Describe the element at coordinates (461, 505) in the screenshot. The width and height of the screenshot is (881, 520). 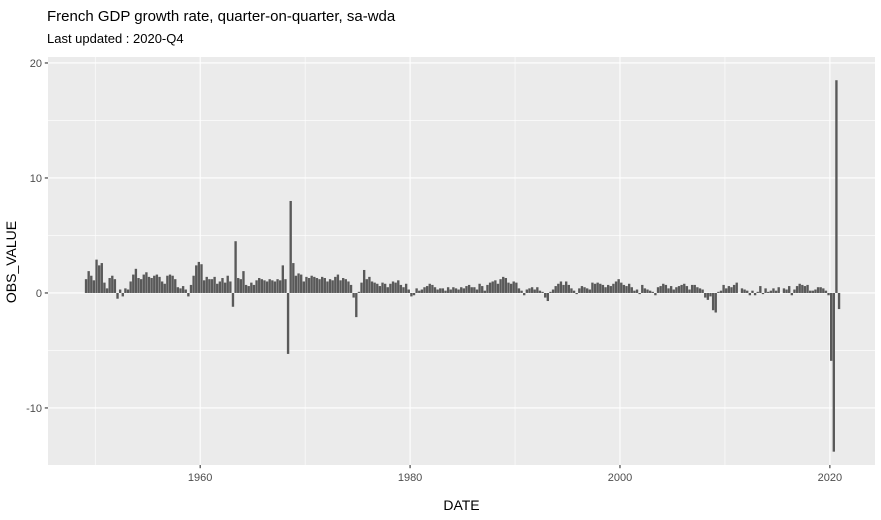
I see `x-axis-title: DATE` at that location.